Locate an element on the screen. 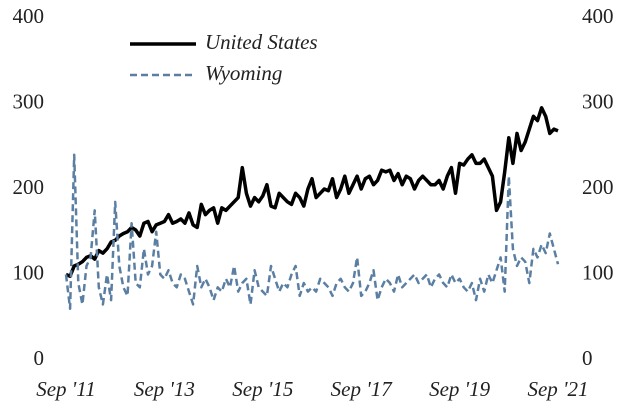 Image resolution: width=623 pixels, height=408 pixels. x-tick-label: Sep '15 is located at coordinates (262, 389).